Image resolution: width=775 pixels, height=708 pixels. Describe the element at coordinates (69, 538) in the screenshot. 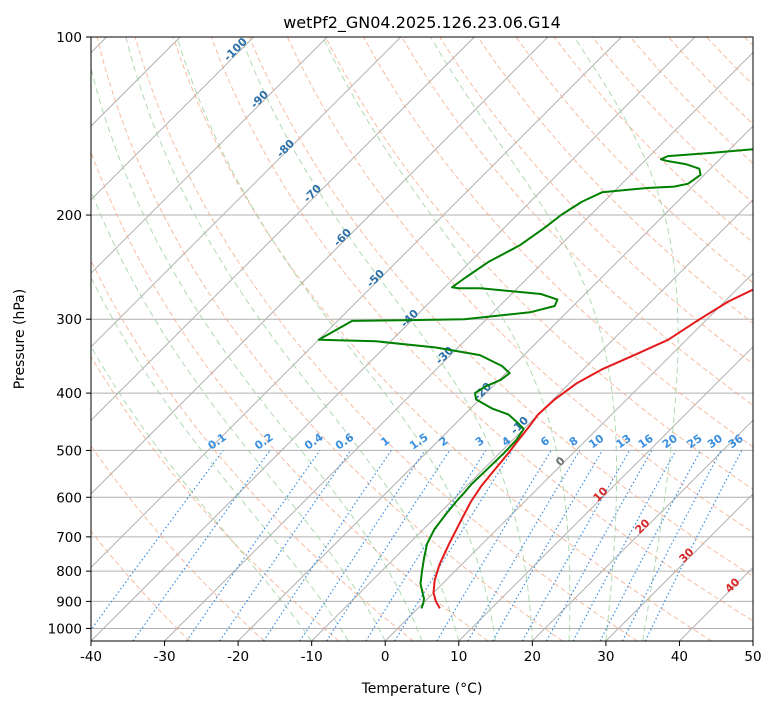

I see `y-tick-label: 700` at that location.